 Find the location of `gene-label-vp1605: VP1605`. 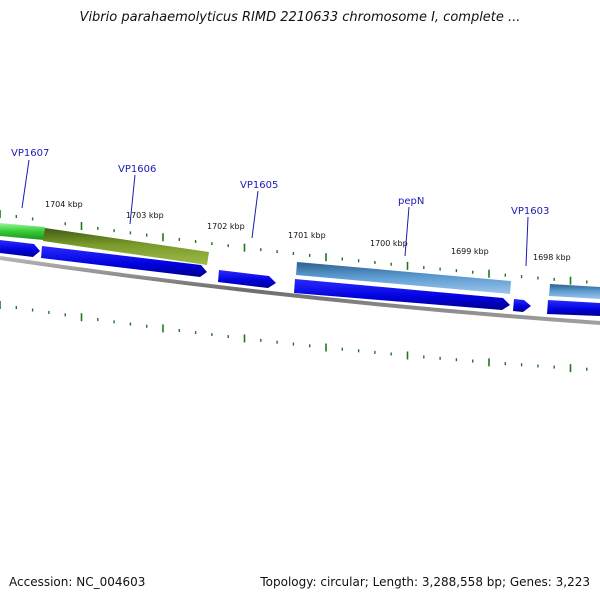

gene-label-vp1605: VP1605 is located at coordinates (259, 185).